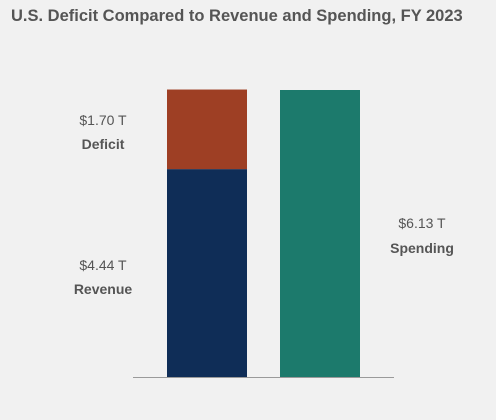  I want to click on deficit-bar, so click(207, 130).